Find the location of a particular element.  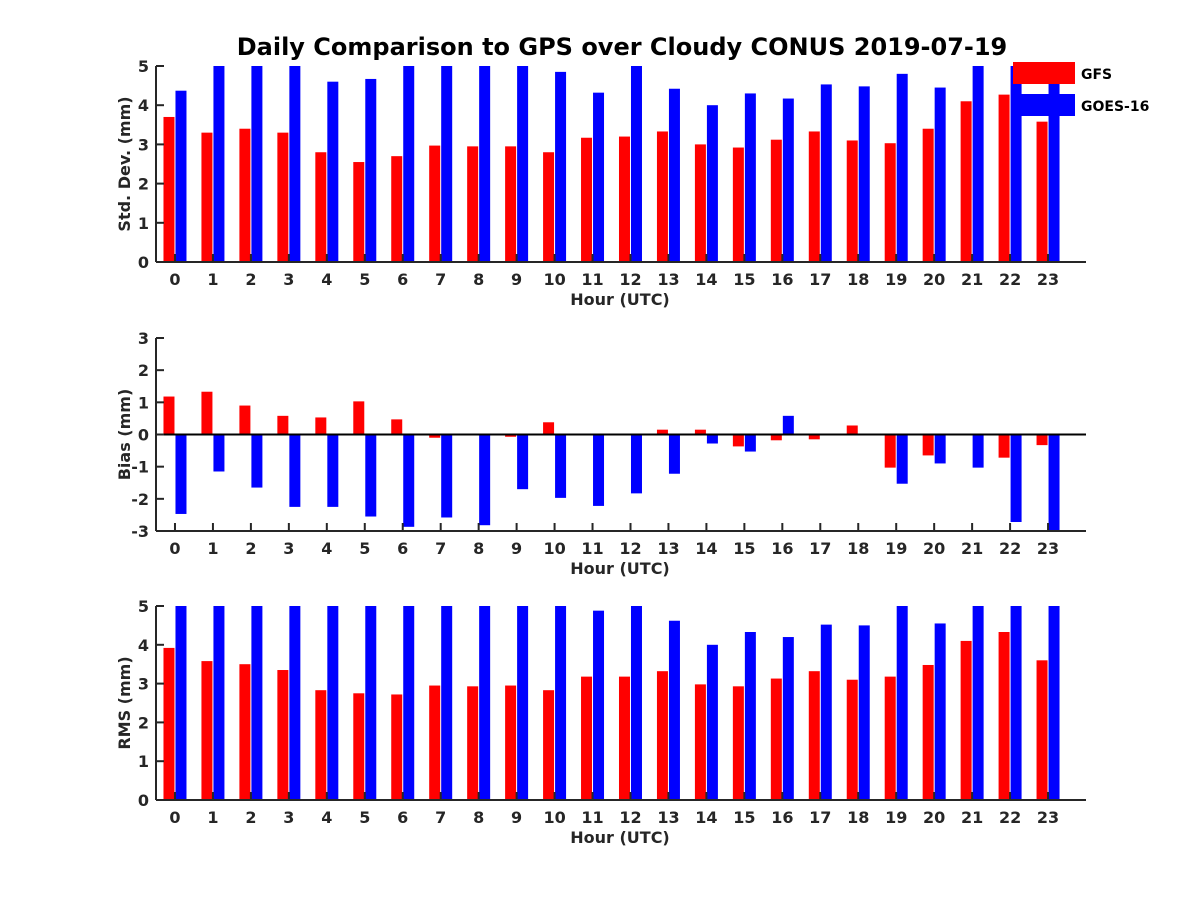

x-axis-label: Hour (UTC) is located at coordinates (620, 299).